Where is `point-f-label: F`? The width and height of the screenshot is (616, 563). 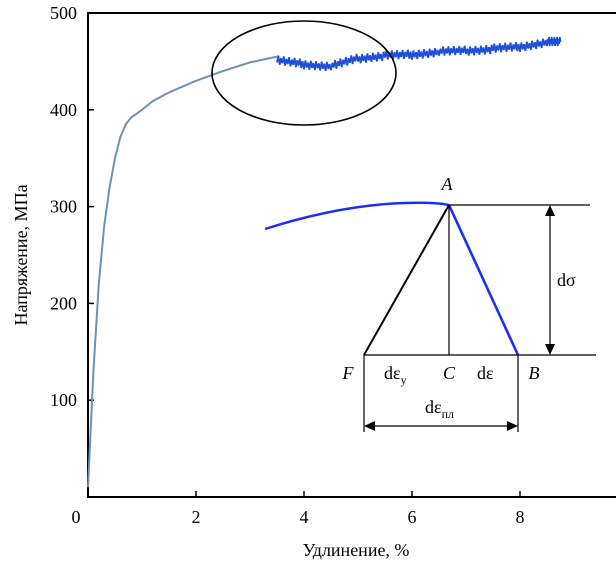 point-f-label: F is located at coordinates (348, 373).